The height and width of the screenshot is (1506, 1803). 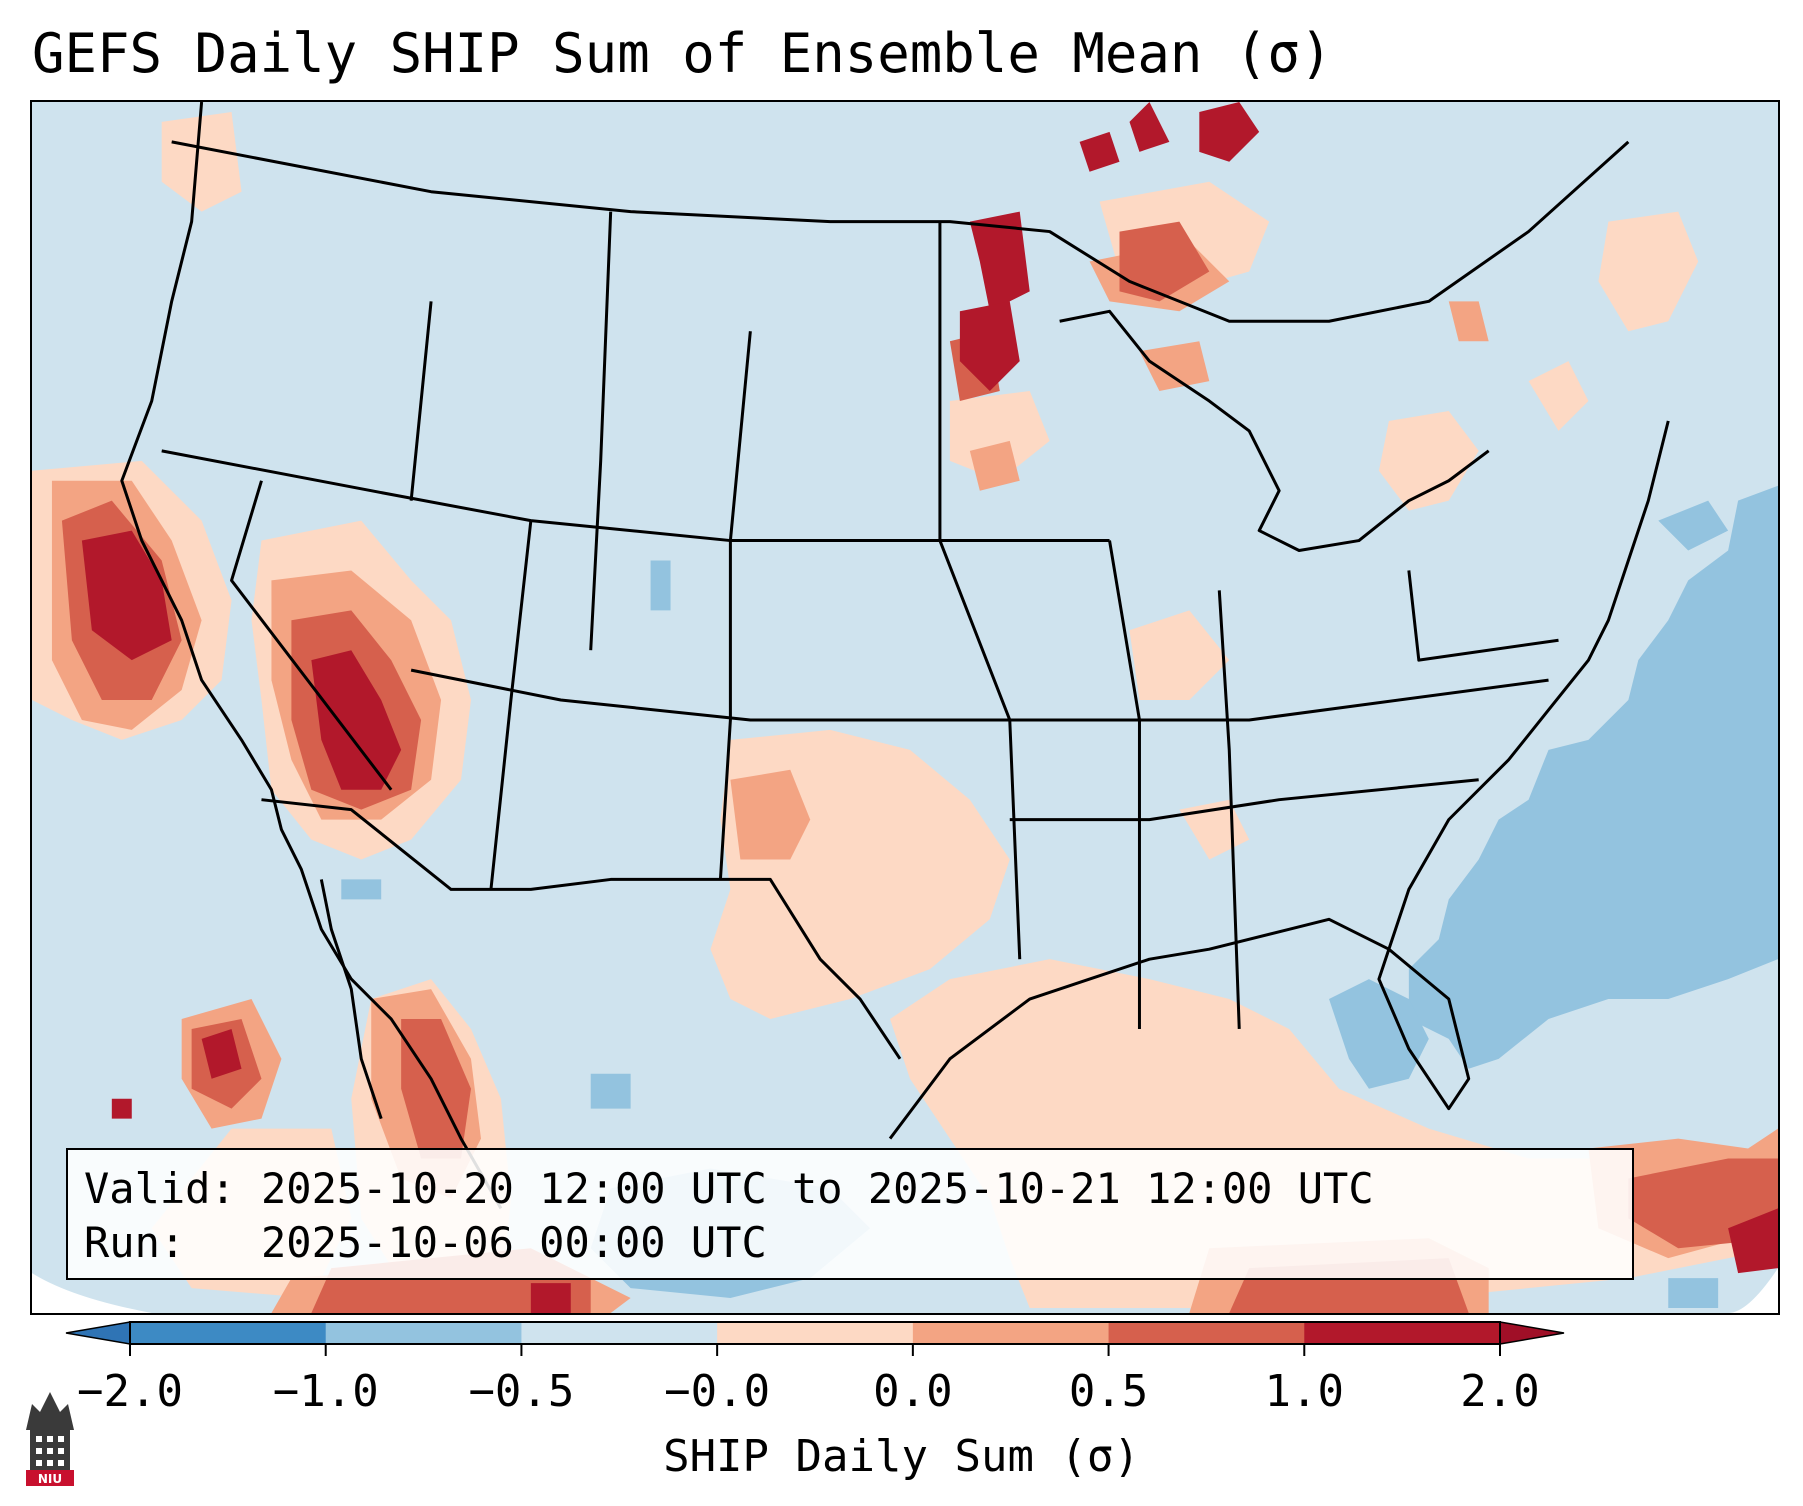 I want to click on colorbar-tick-label: −0.0, so click(x=717, y=1391).